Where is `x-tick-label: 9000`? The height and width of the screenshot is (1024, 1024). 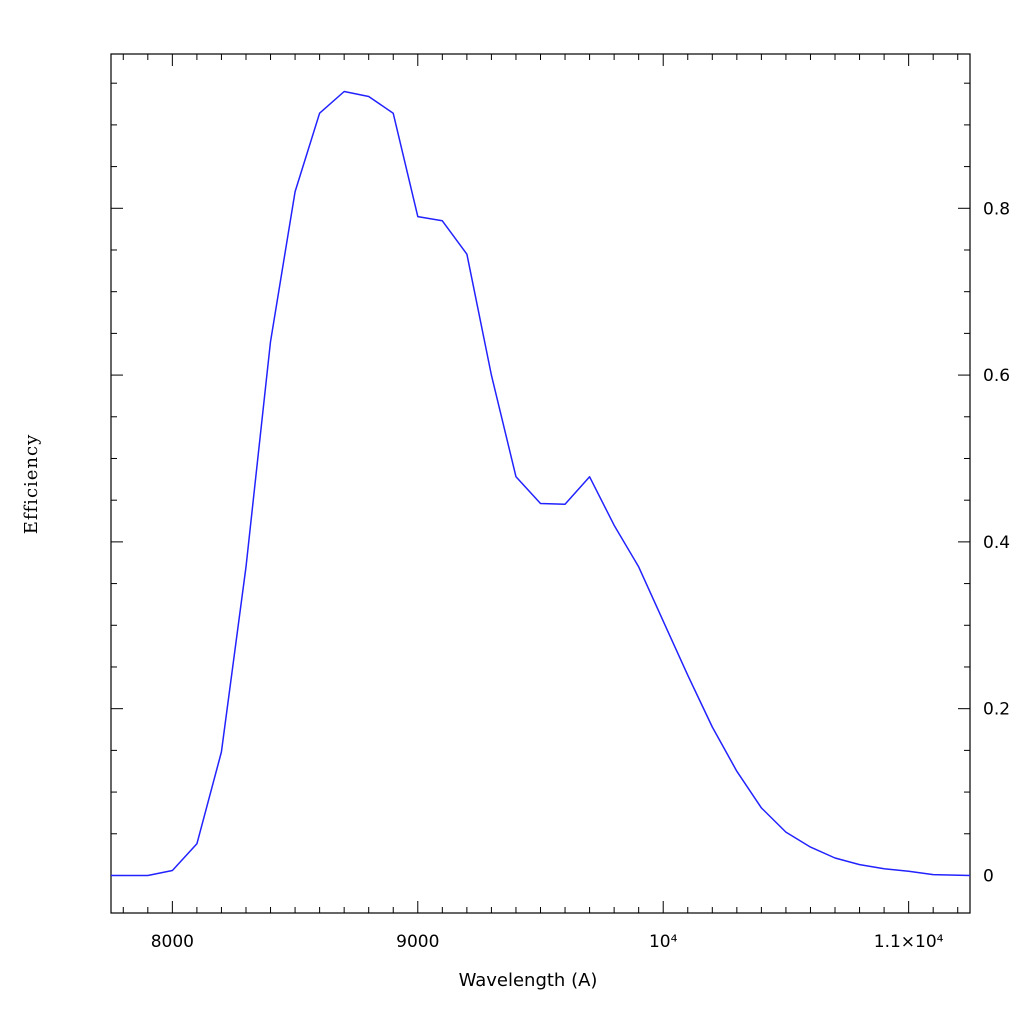 x-tick-label: 9000 is located at coordinates (417, 942).